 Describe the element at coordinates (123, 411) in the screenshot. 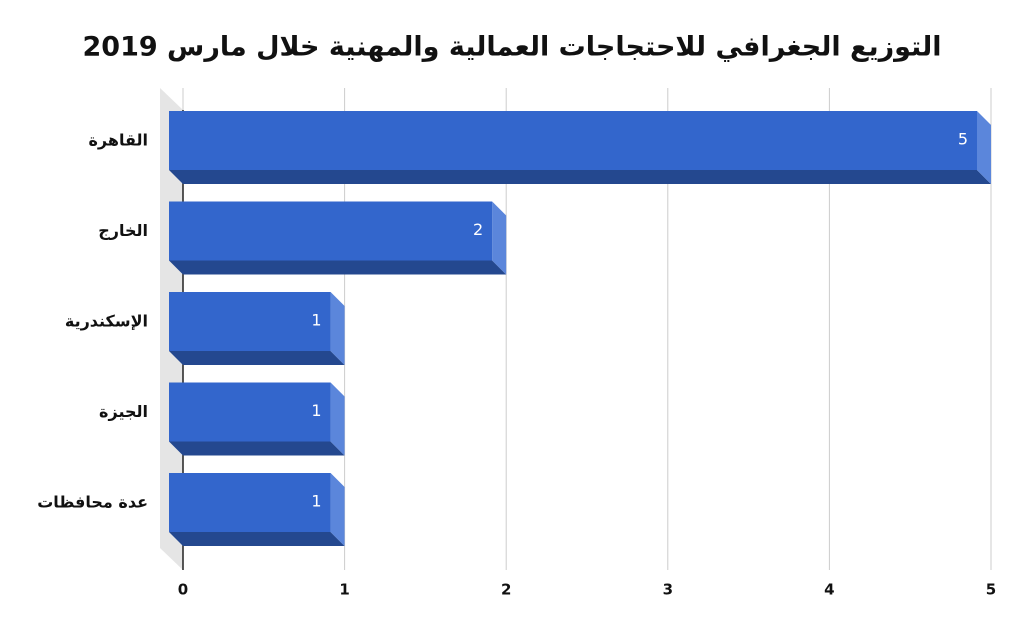

I see `y-tick-label: الجيزة` at that location.